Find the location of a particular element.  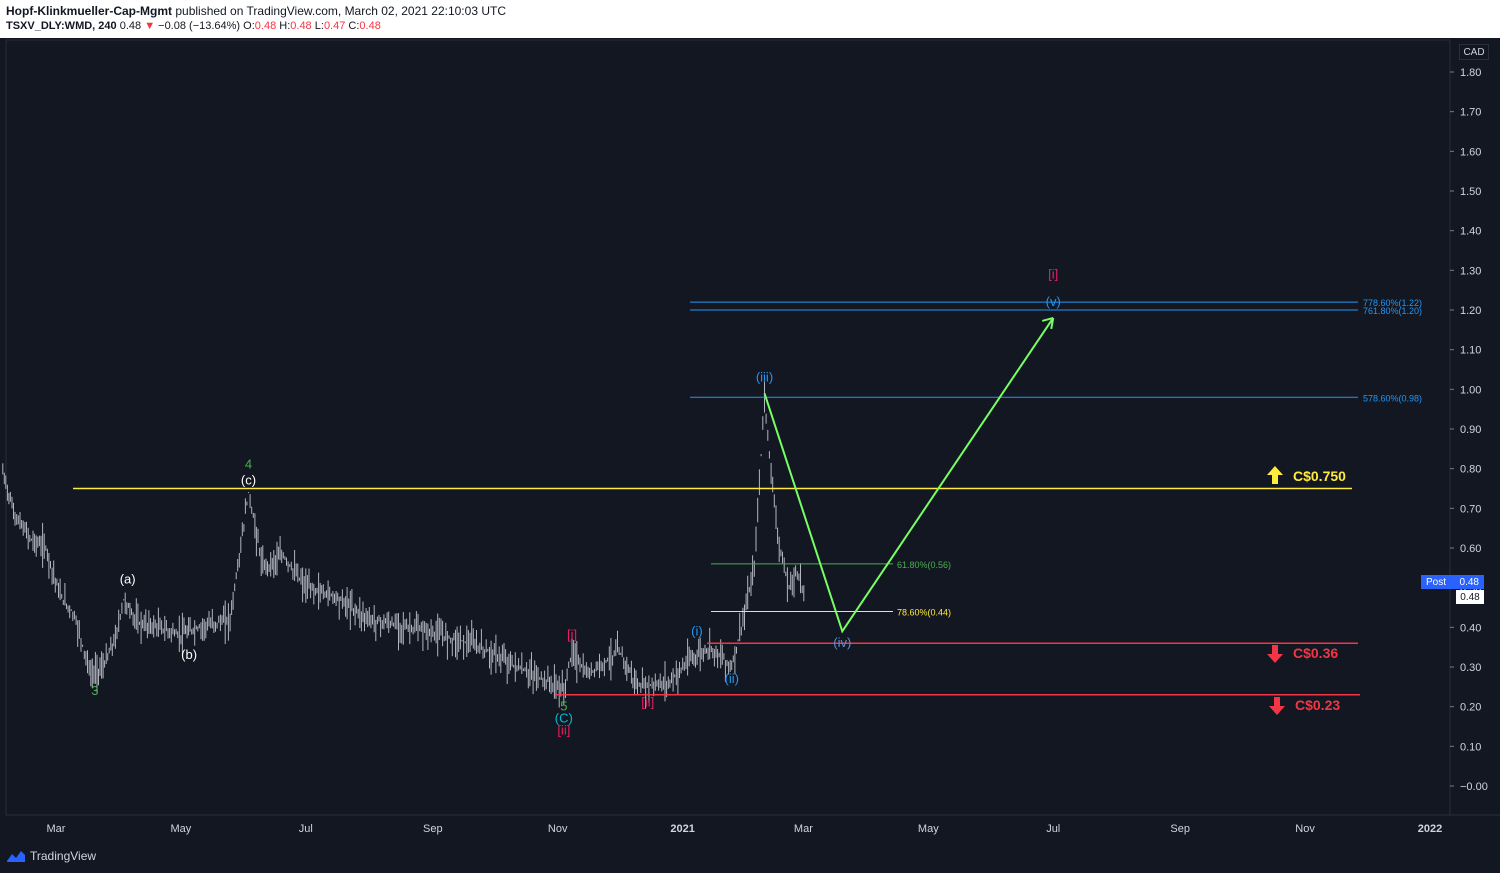

y-tick-label: 0.10 is located at coordinates (1470, 747).